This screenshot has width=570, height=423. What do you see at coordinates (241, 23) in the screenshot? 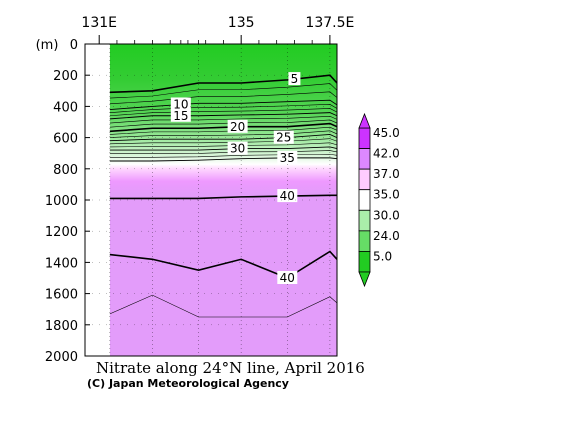
I see `x-tick-label: 135` at bounding box center [241, 23].